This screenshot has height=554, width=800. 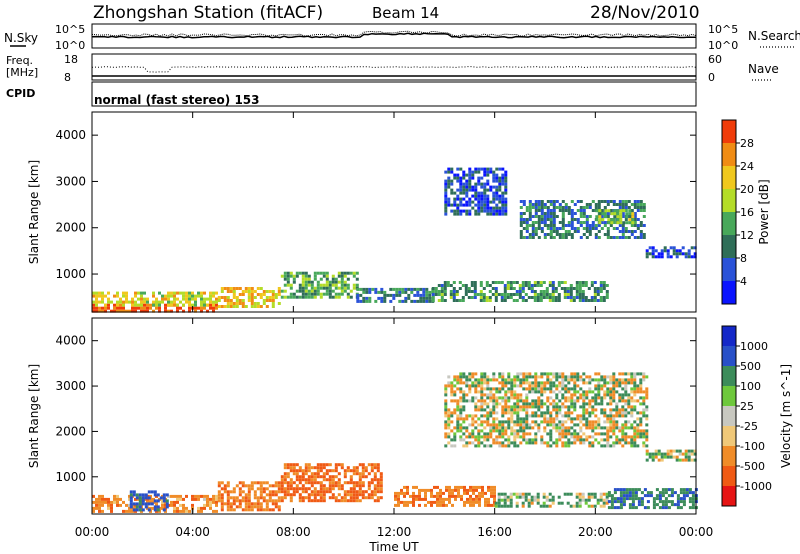 I want to click on noise-tick-left-top: 10^5, so click(x=70, y=29).